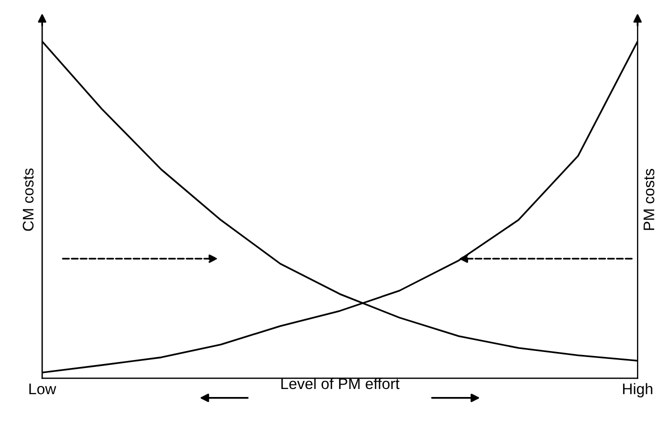 The height and width of the screenshot is (425, 669). I want to click on y2-axis-title: PM costs, so click(649, 199).